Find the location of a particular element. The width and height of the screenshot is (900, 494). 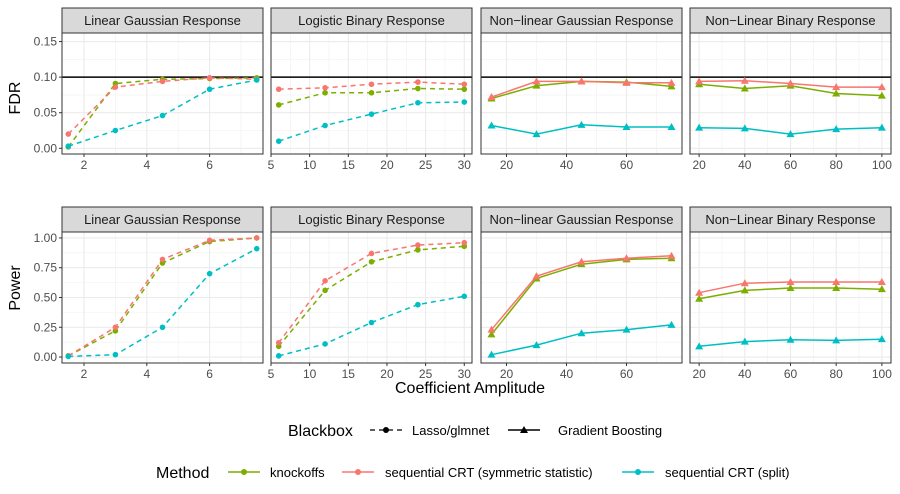

y-tick-label: 0.75 is located at coordinates (46, 268).